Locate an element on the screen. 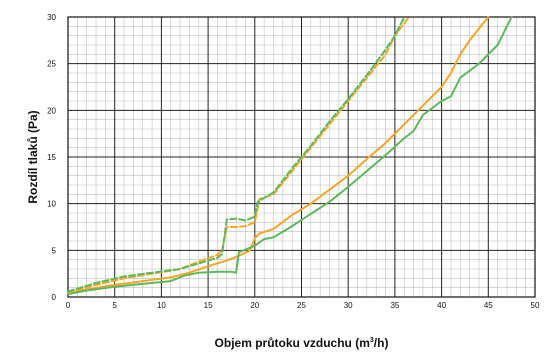  y-axis-label: Rozdíl tlaků (Pa) is located at coordinates (33, 156).